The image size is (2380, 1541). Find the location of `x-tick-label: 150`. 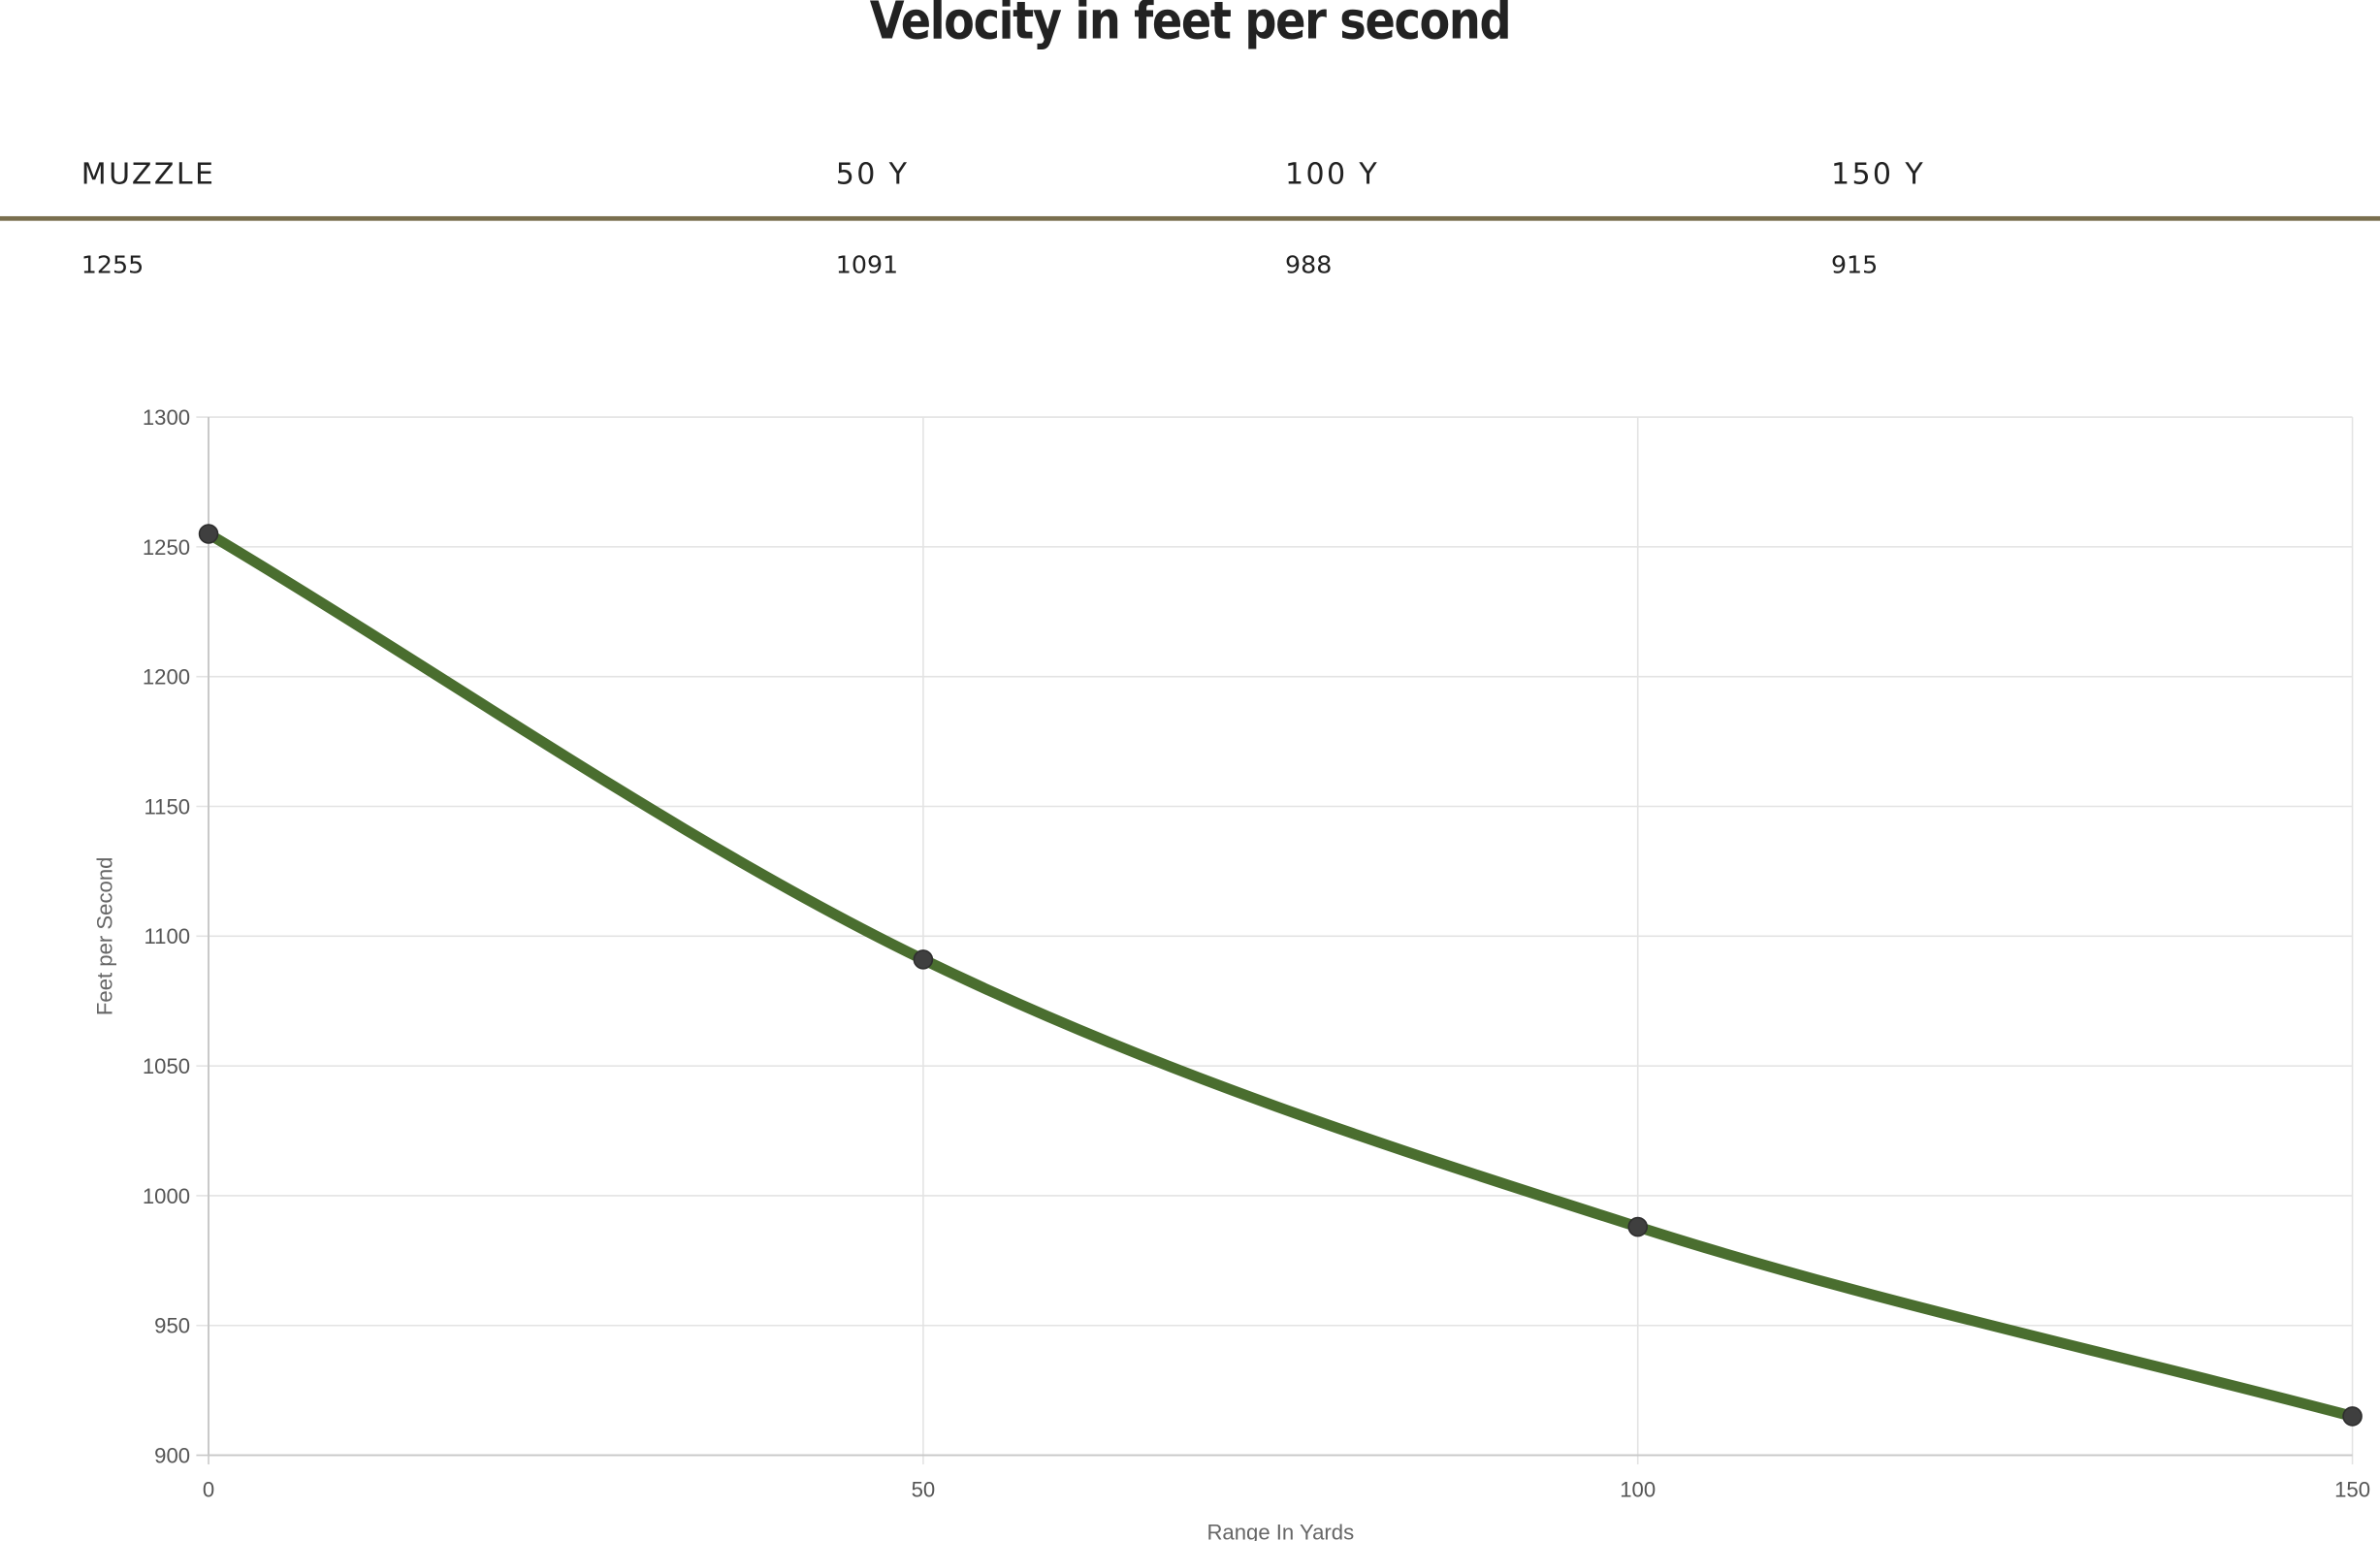

x-tick-label: 150 is located at coordinates (2352, 1489).